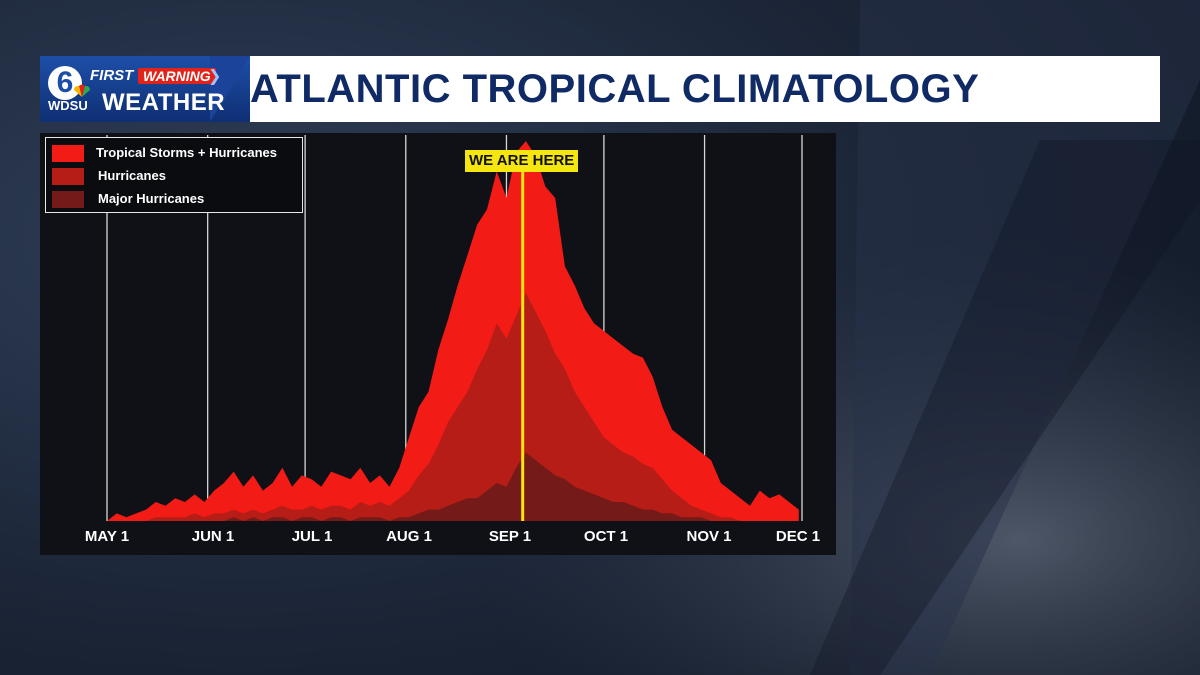 This screenshot has height=675, width=1200. Describe the element at coordinates (65, 83) in the screenshot. I see `channel-number-logo: 6` at that location.